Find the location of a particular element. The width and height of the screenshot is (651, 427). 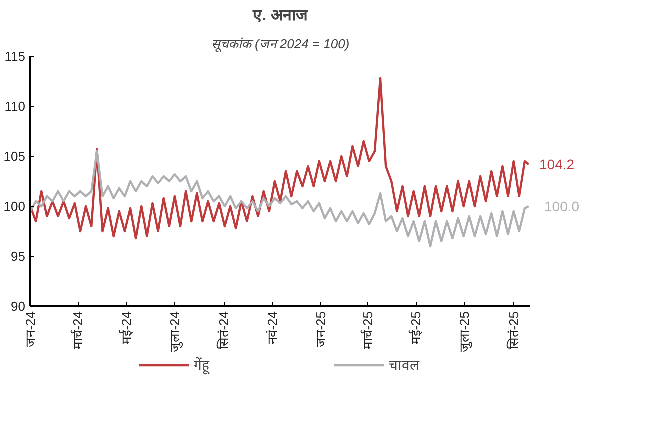

x-tick-label: मई-24 is located at coordinates (126, 327).